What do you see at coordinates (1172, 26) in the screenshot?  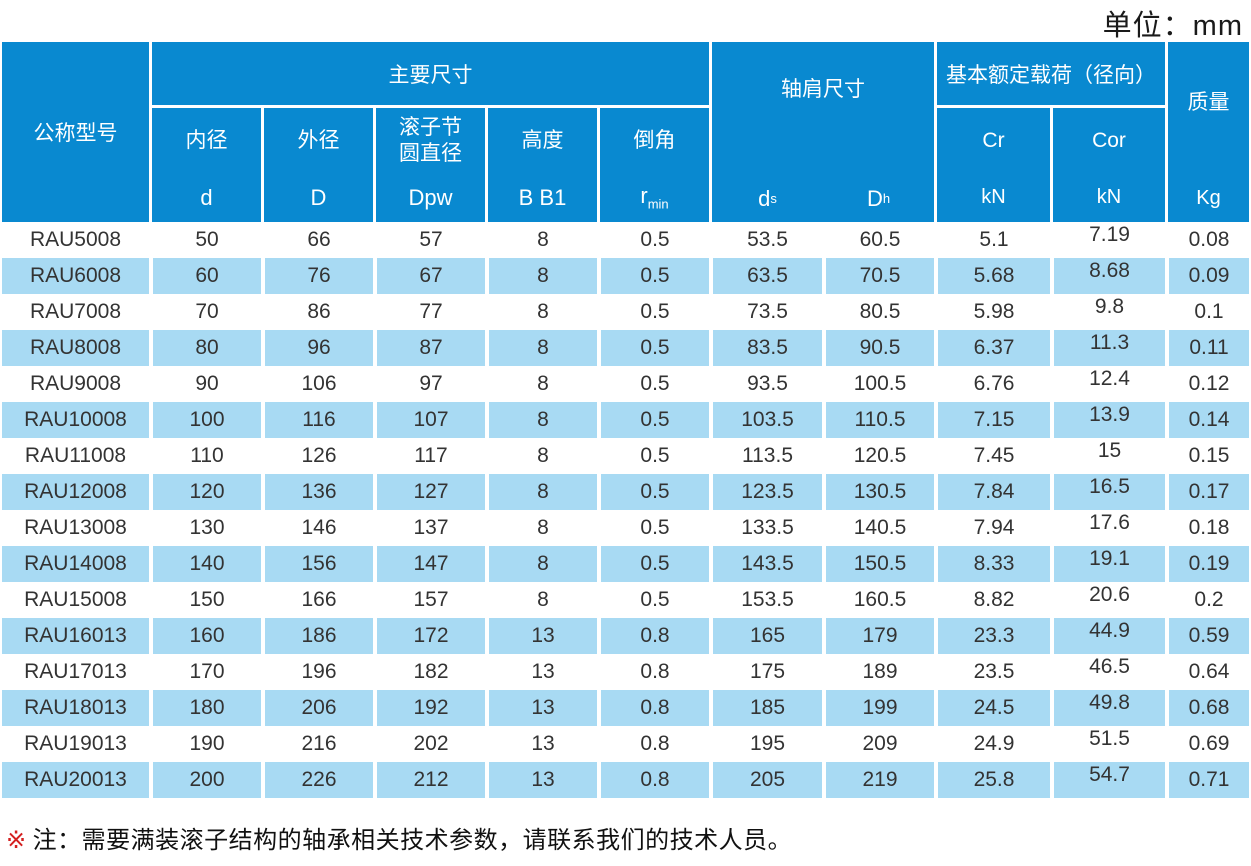 I see `unit-label: 单位：mm` at bounding box center [1172, 26].